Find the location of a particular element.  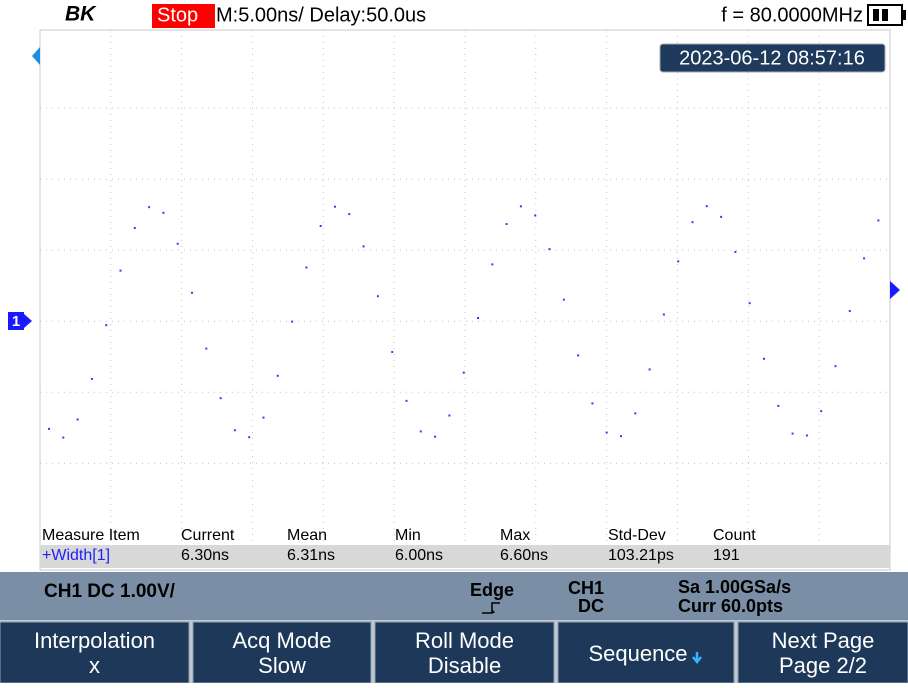

trigger-edge-arrow is located at coordinates (493, 611).